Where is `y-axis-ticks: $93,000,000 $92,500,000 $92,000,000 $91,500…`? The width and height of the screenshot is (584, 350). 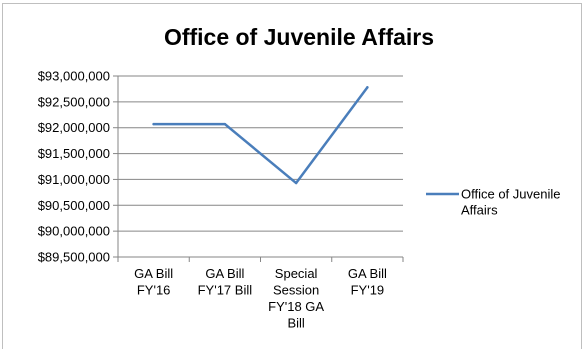
y-axis-ticks: $93,000,000 $92,500,000 $92,000,000 $91,500… is located at coordinates (74, 167).